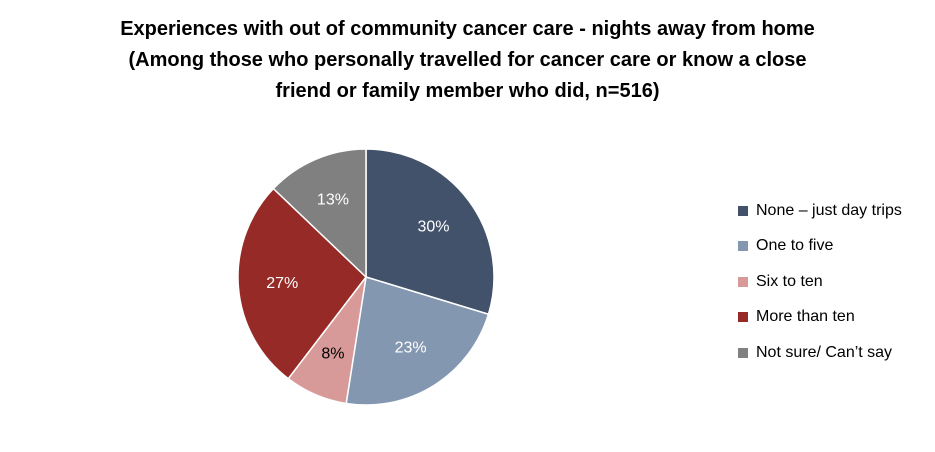 The width and height of the screenshot is (935, 452). Describe the element at coordinates (789, 281) in the screenshot. I see `legend-label: Six to ten` at that location.